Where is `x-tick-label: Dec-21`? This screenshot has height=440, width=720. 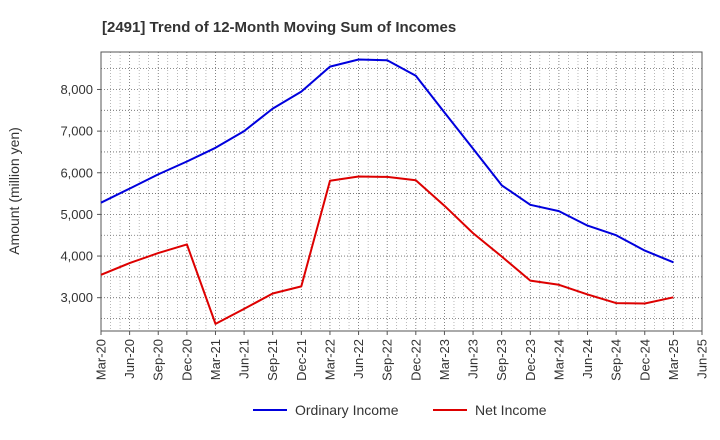
x-tick-label: Dec-21 is located at coordinates (301, 360).